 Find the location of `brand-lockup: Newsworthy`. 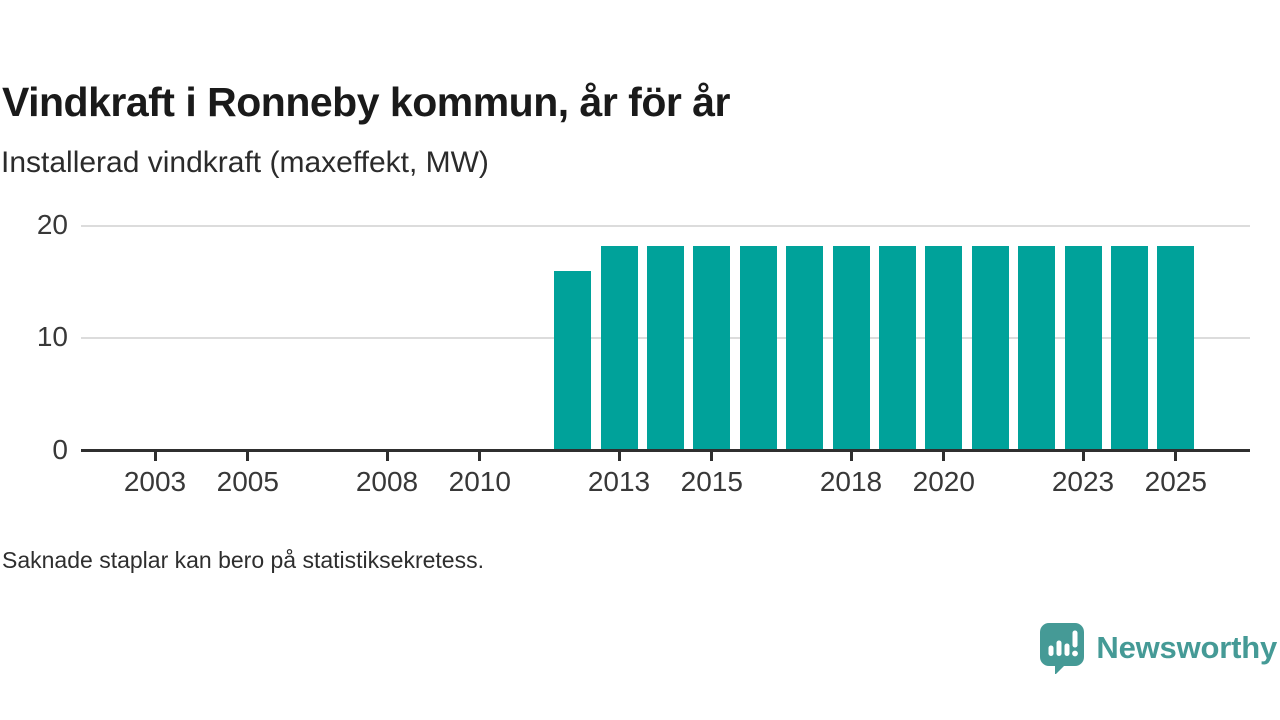

brand-lockup: Newsworthy is located at coordinates (1157, 648).